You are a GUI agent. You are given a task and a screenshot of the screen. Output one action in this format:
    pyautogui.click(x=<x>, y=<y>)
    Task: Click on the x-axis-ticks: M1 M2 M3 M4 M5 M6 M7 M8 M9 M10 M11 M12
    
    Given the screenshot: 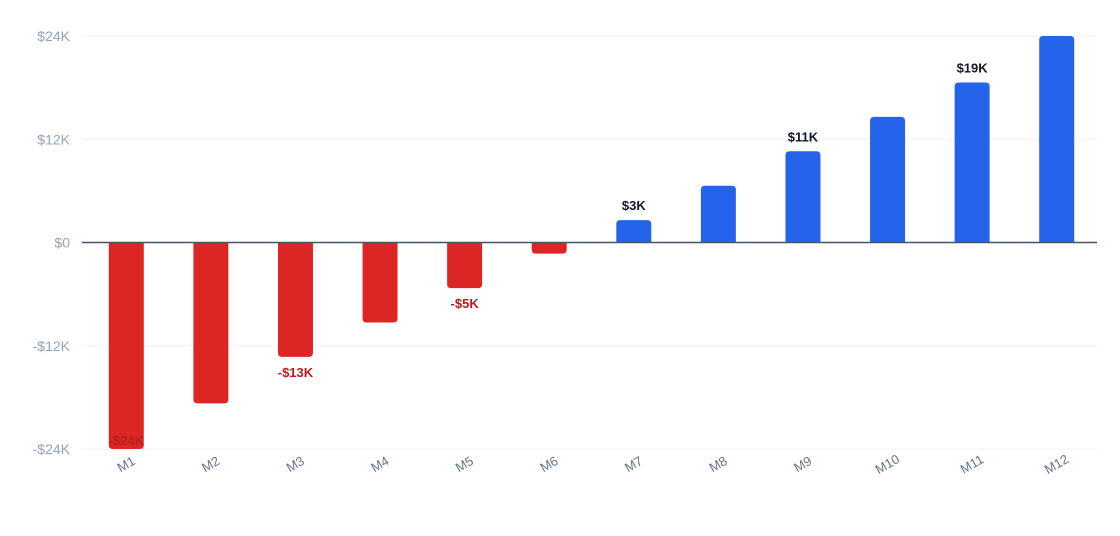 What is the action you would take?
    pyautogui.click(x=592, y=464)
    